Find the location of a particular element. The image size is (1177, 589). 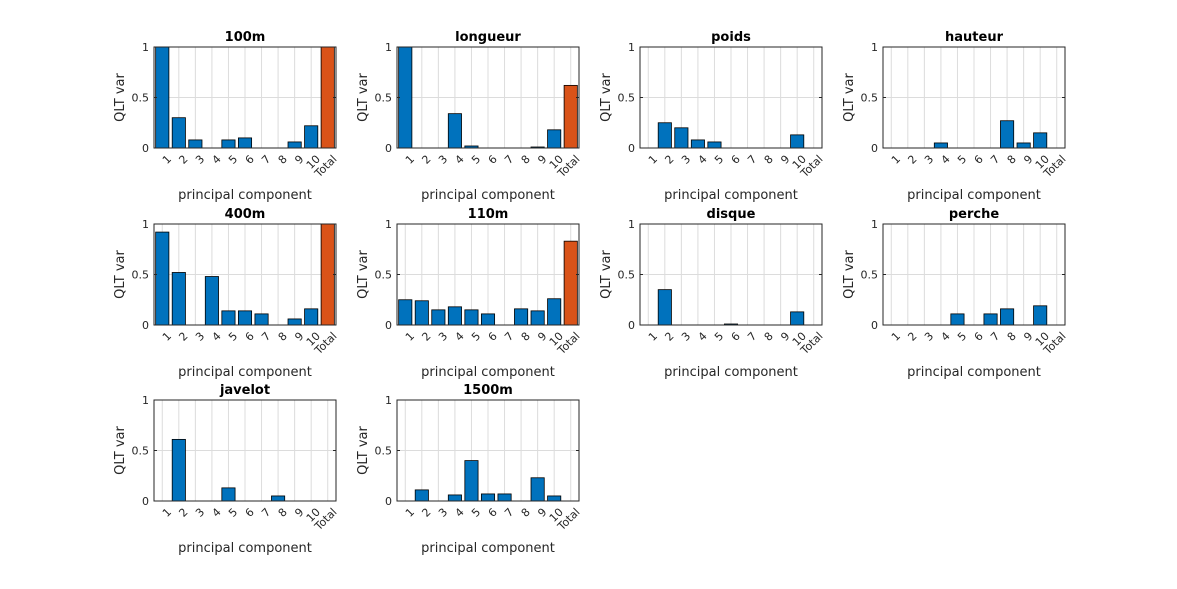

chart-title: disque is located at coordinates (731, 214).